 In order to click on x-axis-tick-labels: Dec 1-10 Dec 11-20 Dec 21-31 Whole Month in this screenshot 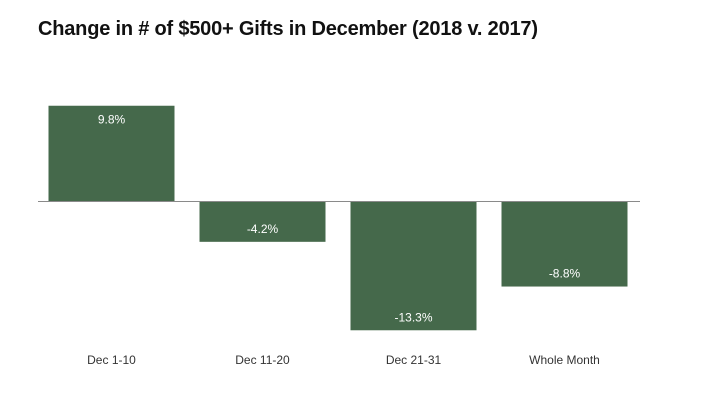, I will do `click(343, 360)`.